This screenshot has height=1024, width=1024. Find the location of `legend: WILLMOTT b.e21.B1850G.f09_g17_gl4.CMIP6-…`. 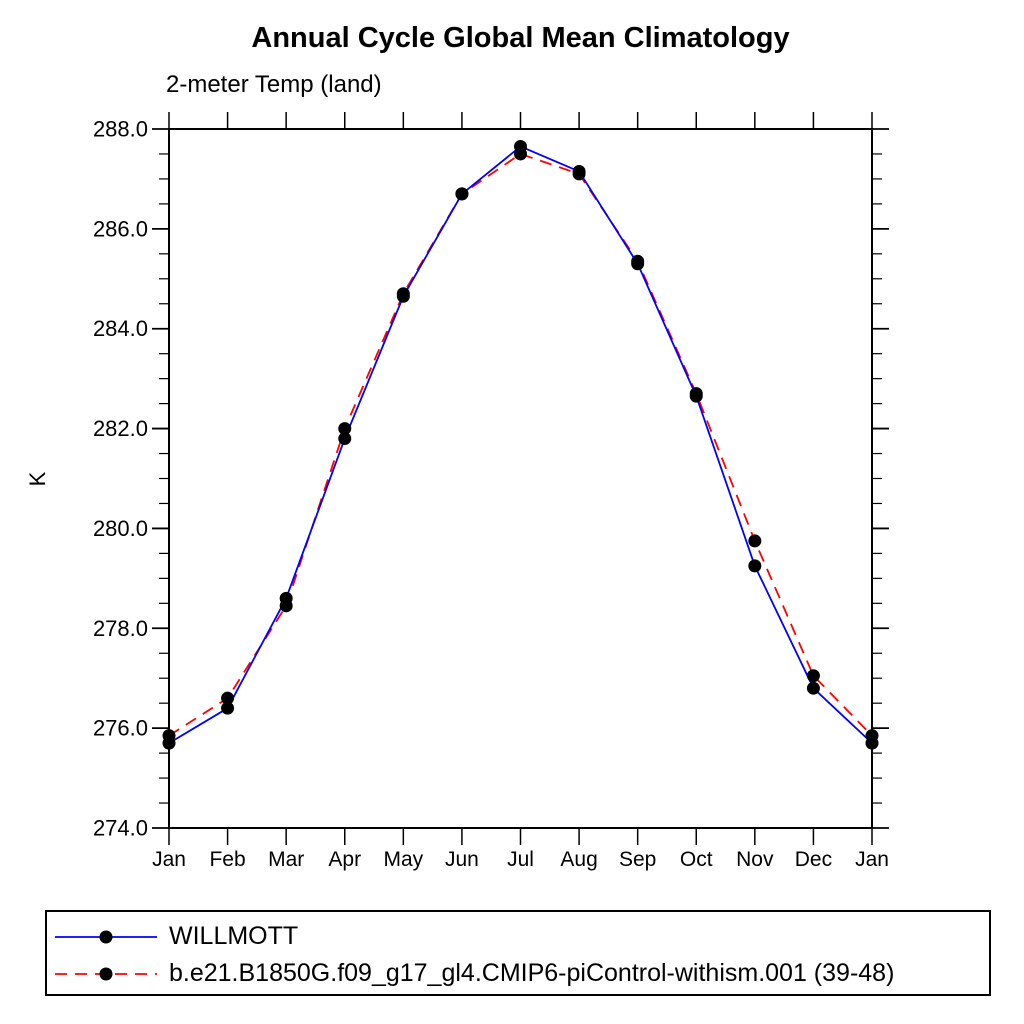

legend: WILLMOTT b.e21.B1850G.f09_g17_gl4.CMIP6-… is located at coordinates (518, 953).